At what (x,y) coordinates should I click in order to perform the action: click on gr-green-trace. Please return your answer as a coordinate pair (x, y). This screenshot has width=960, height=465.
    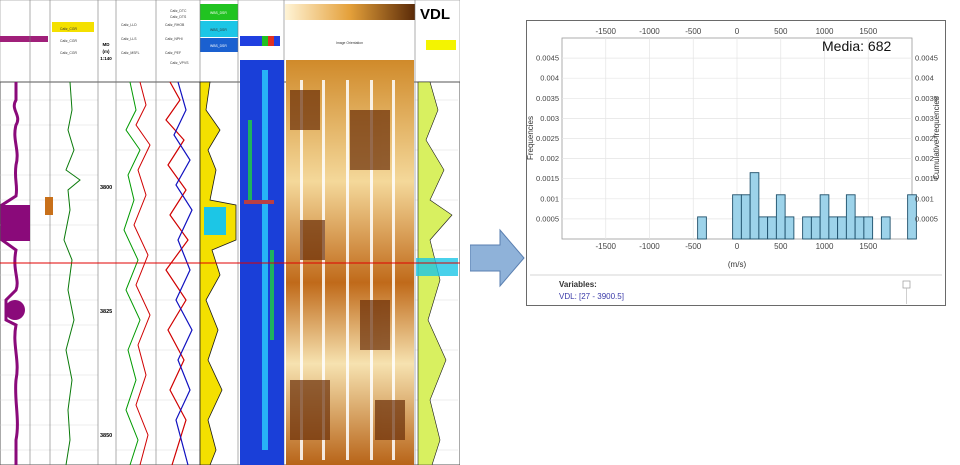
    Looking at the image, I should click on (72, 273).